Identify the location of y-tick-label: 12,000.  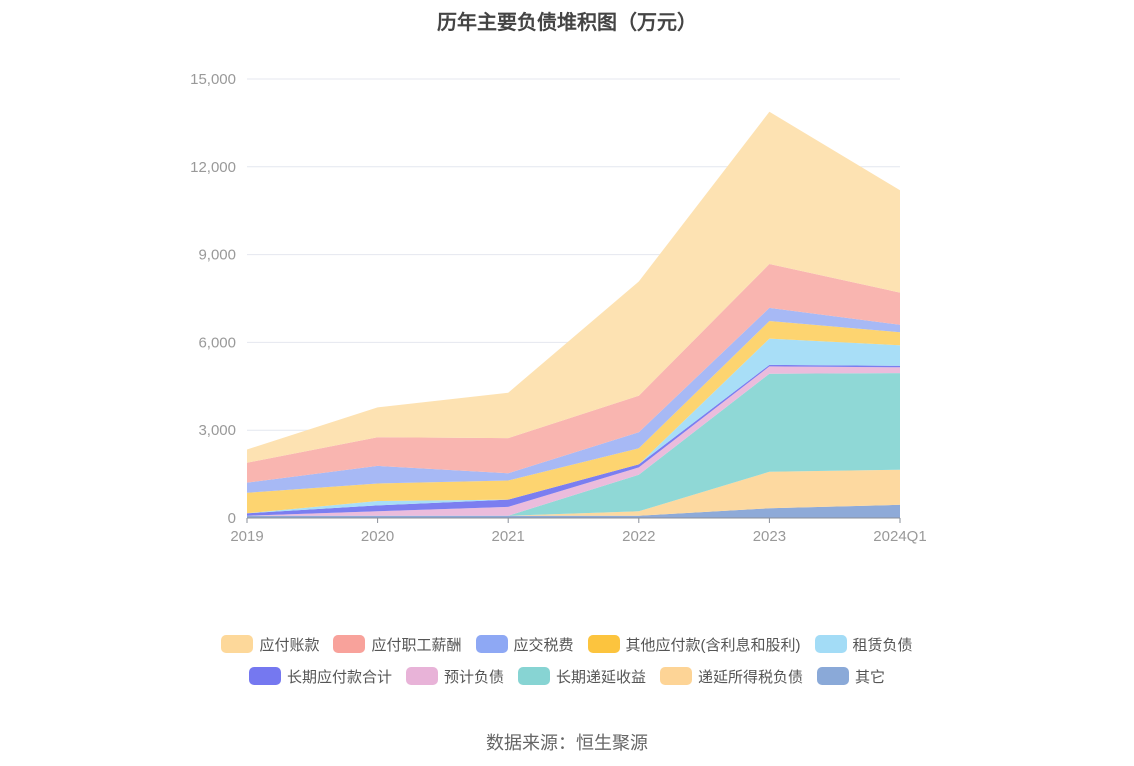
(213, 167).